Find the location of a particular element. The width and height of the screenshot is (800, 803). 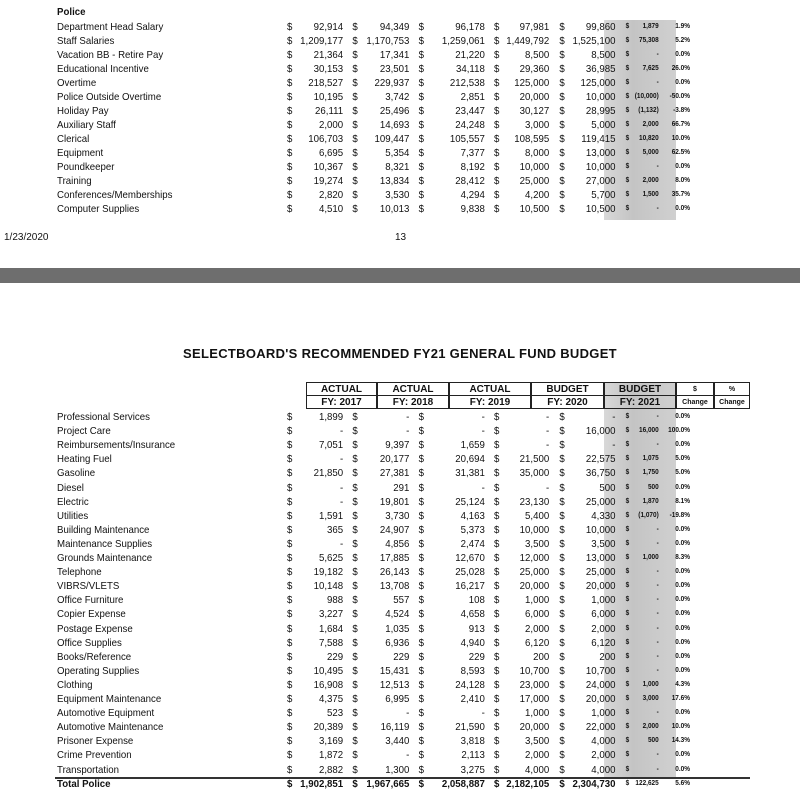

column-header: BUDGET FY: 2020 is located at coordinates (567, 395).